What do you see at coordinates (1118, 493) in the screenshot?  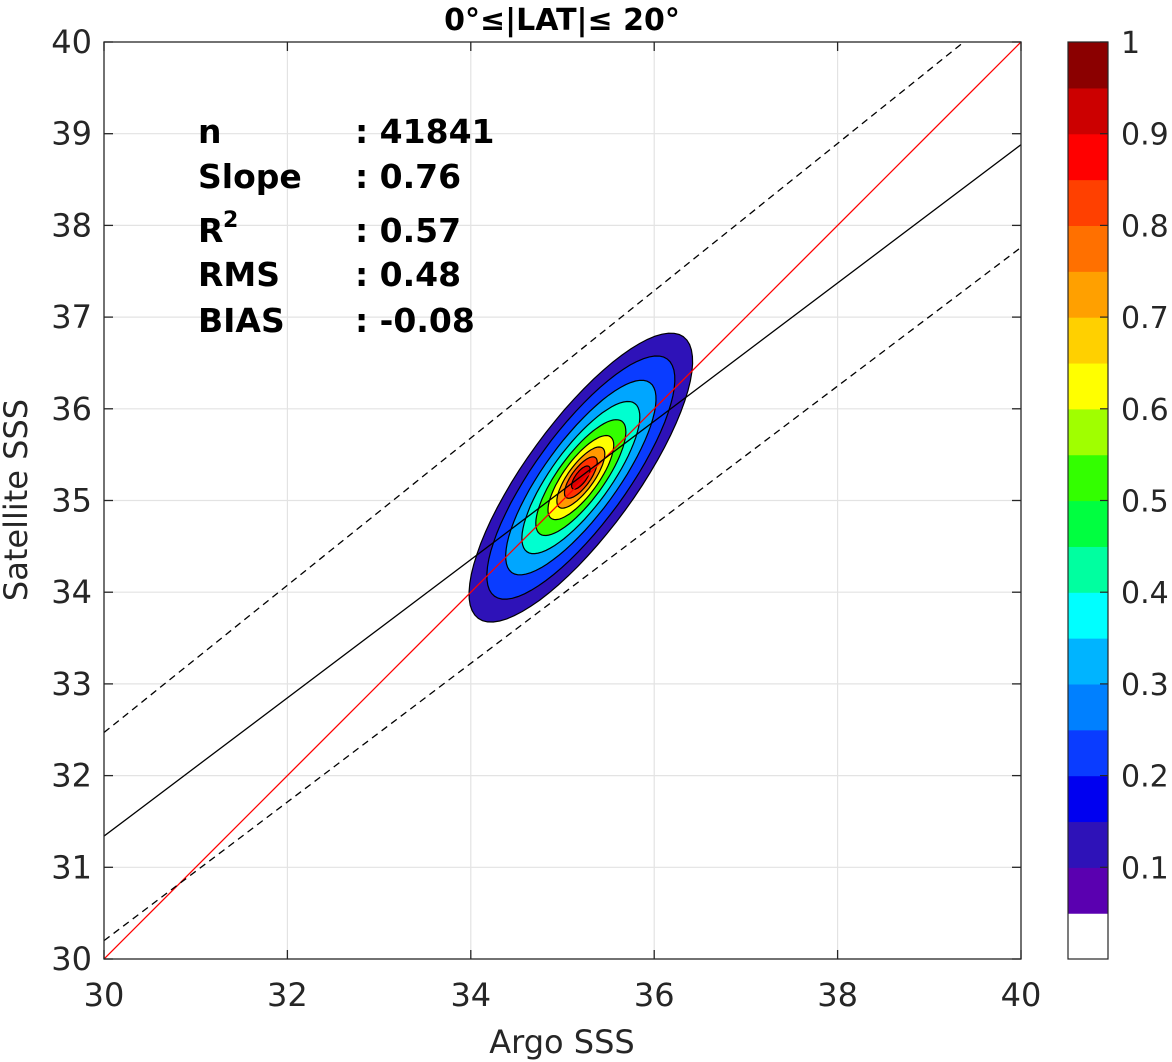 I see `colorbar: 0.1 0.2 0.3 0.4 0.5 0.6 0.7 0.8 0.9 1` at bounding box center [1118, 493].